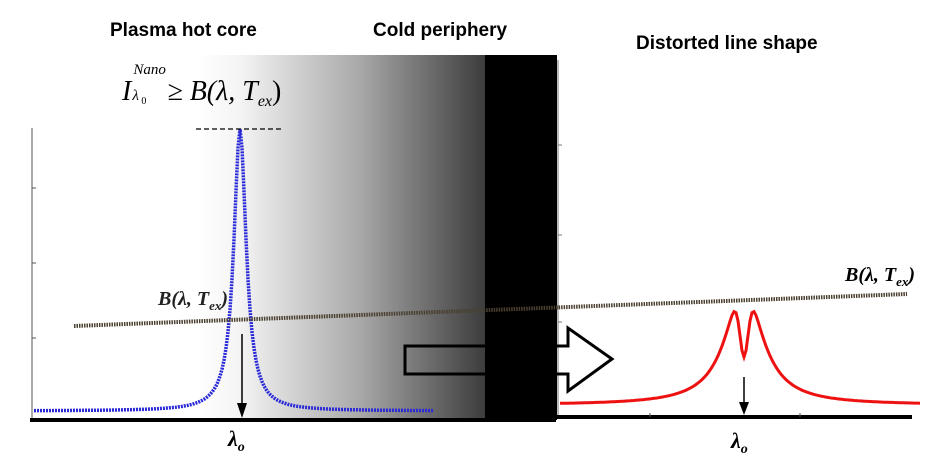  What do you see at coordinates (744, 396) in the screenshot?
I see `right-lambda-arrow` at bounding box center [744, 396].